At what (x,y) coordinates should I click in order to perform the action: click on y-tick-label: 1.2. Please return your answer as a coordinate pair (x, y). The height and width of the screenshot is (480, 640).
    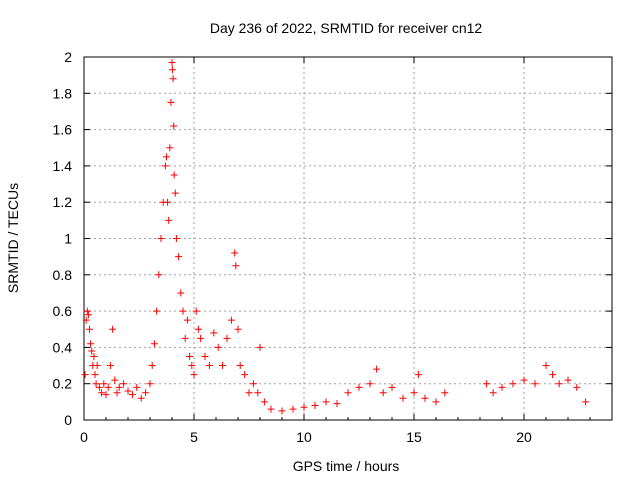
    Looking at the image, I should click on (63, 202).